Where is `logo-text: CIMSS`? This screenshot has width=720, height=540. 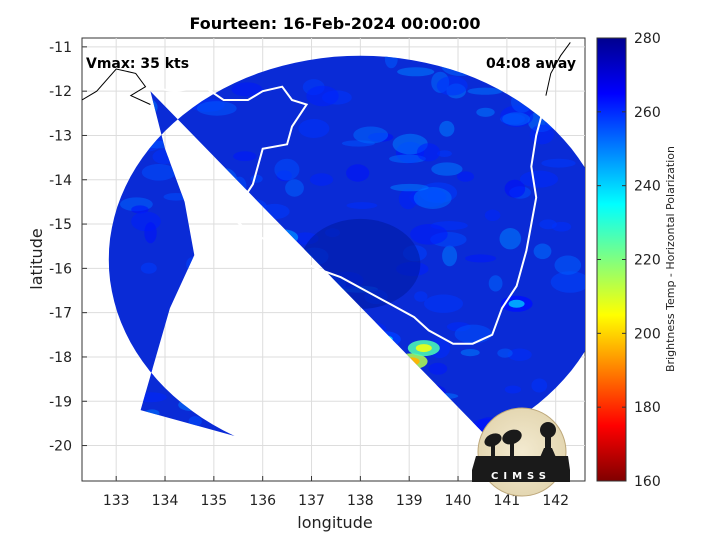 logo-text: CIMSS is located at coordinates (521, 476).